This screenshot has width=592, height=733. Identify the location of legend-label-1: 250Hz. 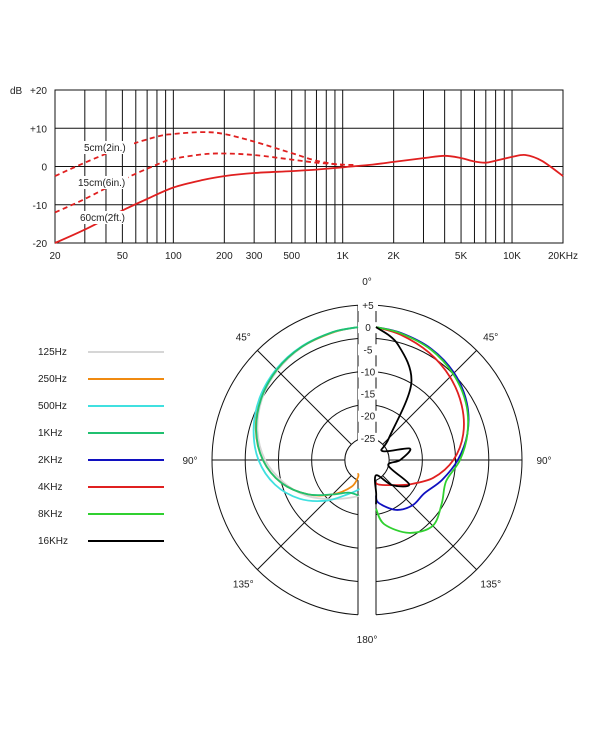
(52, 379).